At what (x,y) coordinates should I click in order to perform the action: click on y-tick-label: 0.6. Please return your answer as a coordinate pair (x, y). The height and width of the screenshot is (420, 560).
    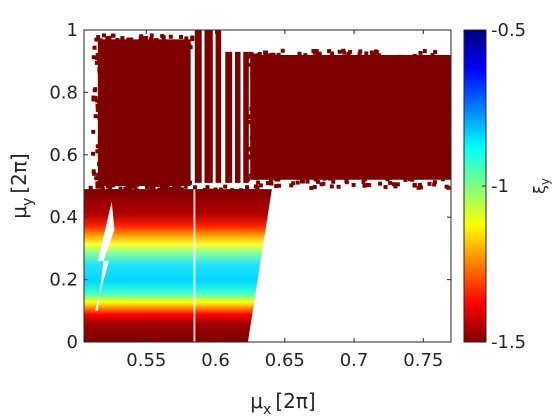
    Looking at the image, I should click on (63, 155).